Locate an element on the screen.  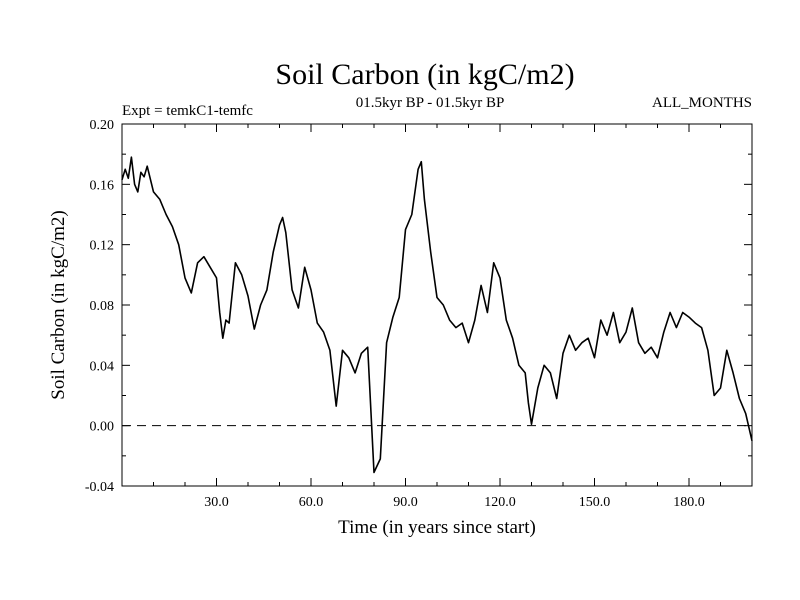
x-tick-label: 180.0 is located at coordinates (689, 502).